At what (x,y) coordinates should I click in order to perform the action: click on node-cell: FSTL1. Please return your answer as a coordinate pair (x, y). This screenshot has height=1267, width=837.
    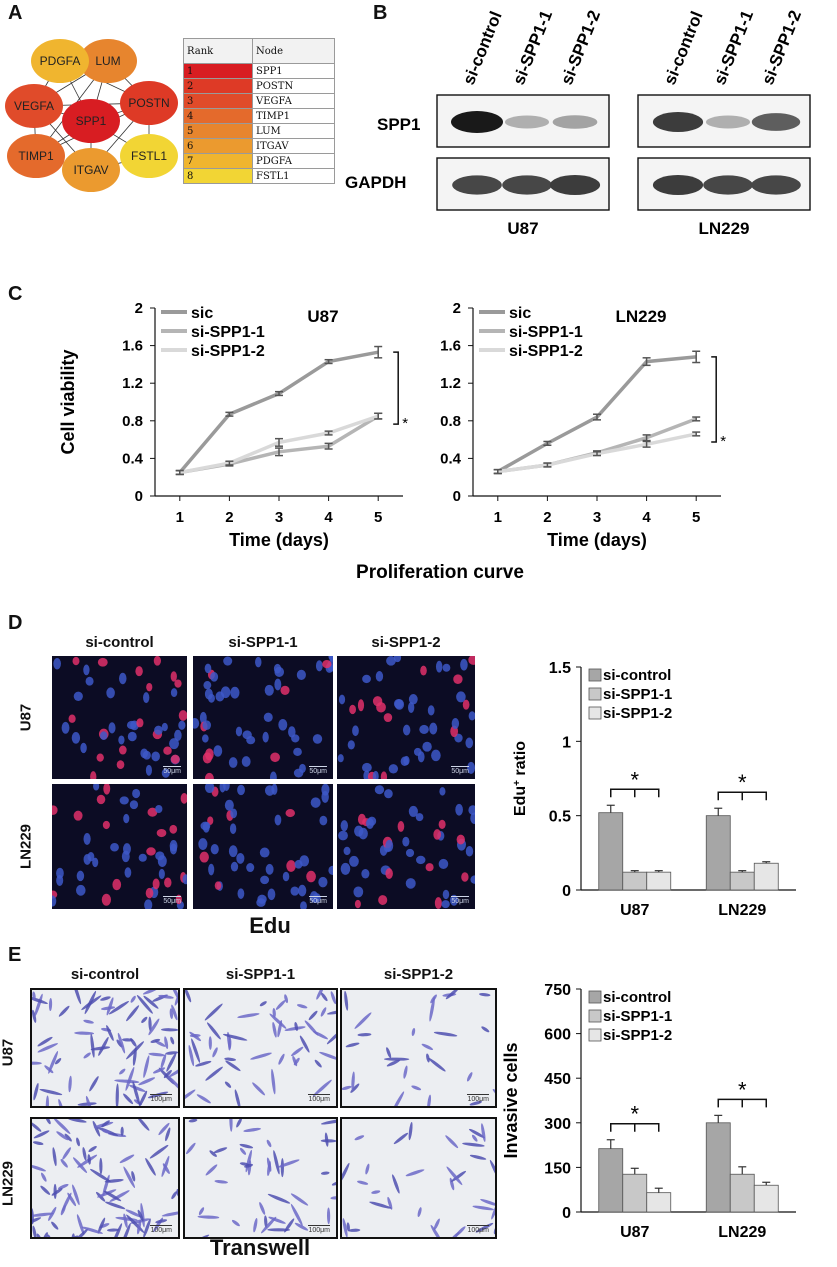
    Looking at the image, I should click on (293, 176).